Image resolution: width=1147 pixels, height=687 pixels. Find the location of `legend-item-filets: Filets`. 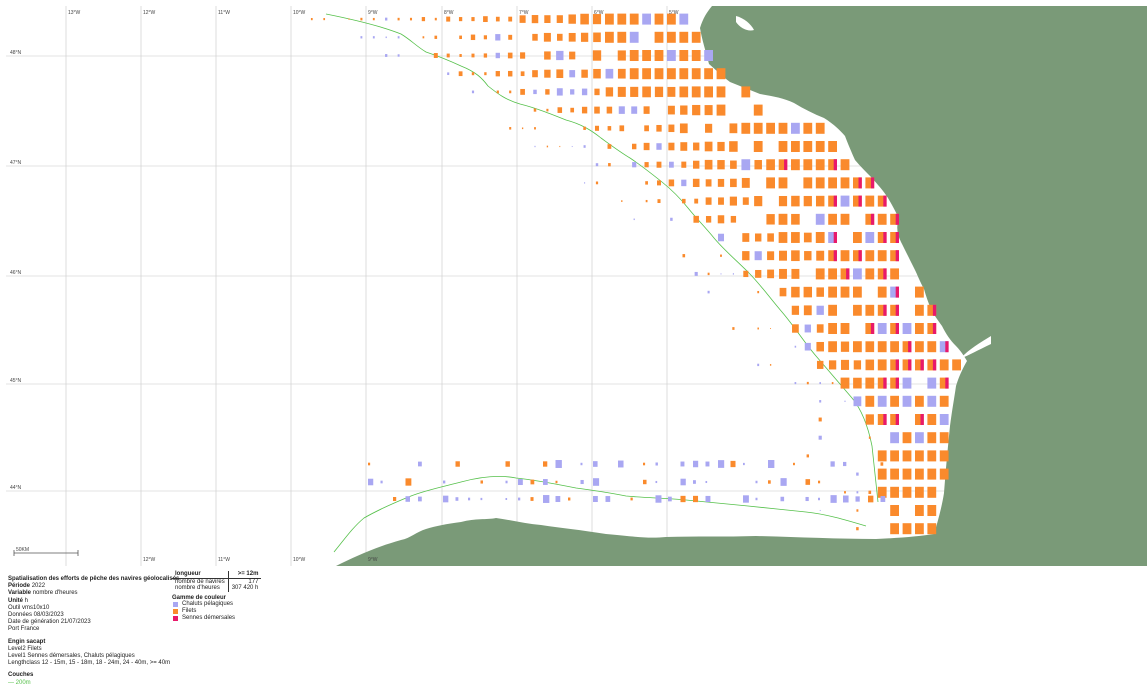

legend-item-filets: Filets is located at coordinates (227, 611).